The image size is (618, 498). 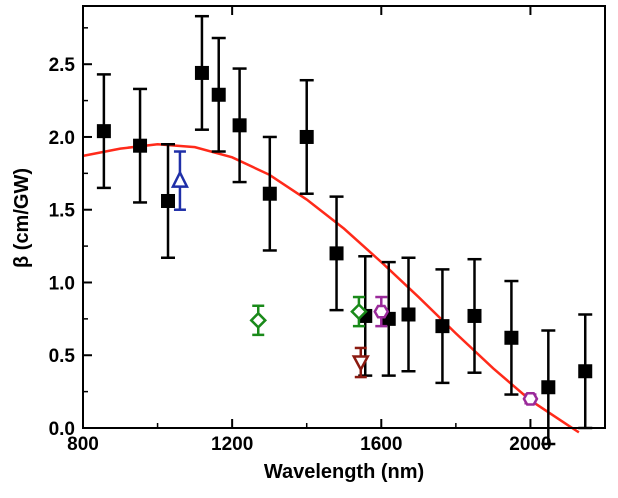 I want to click on y-tick-label: 1.0, so click(x=62, y=283).